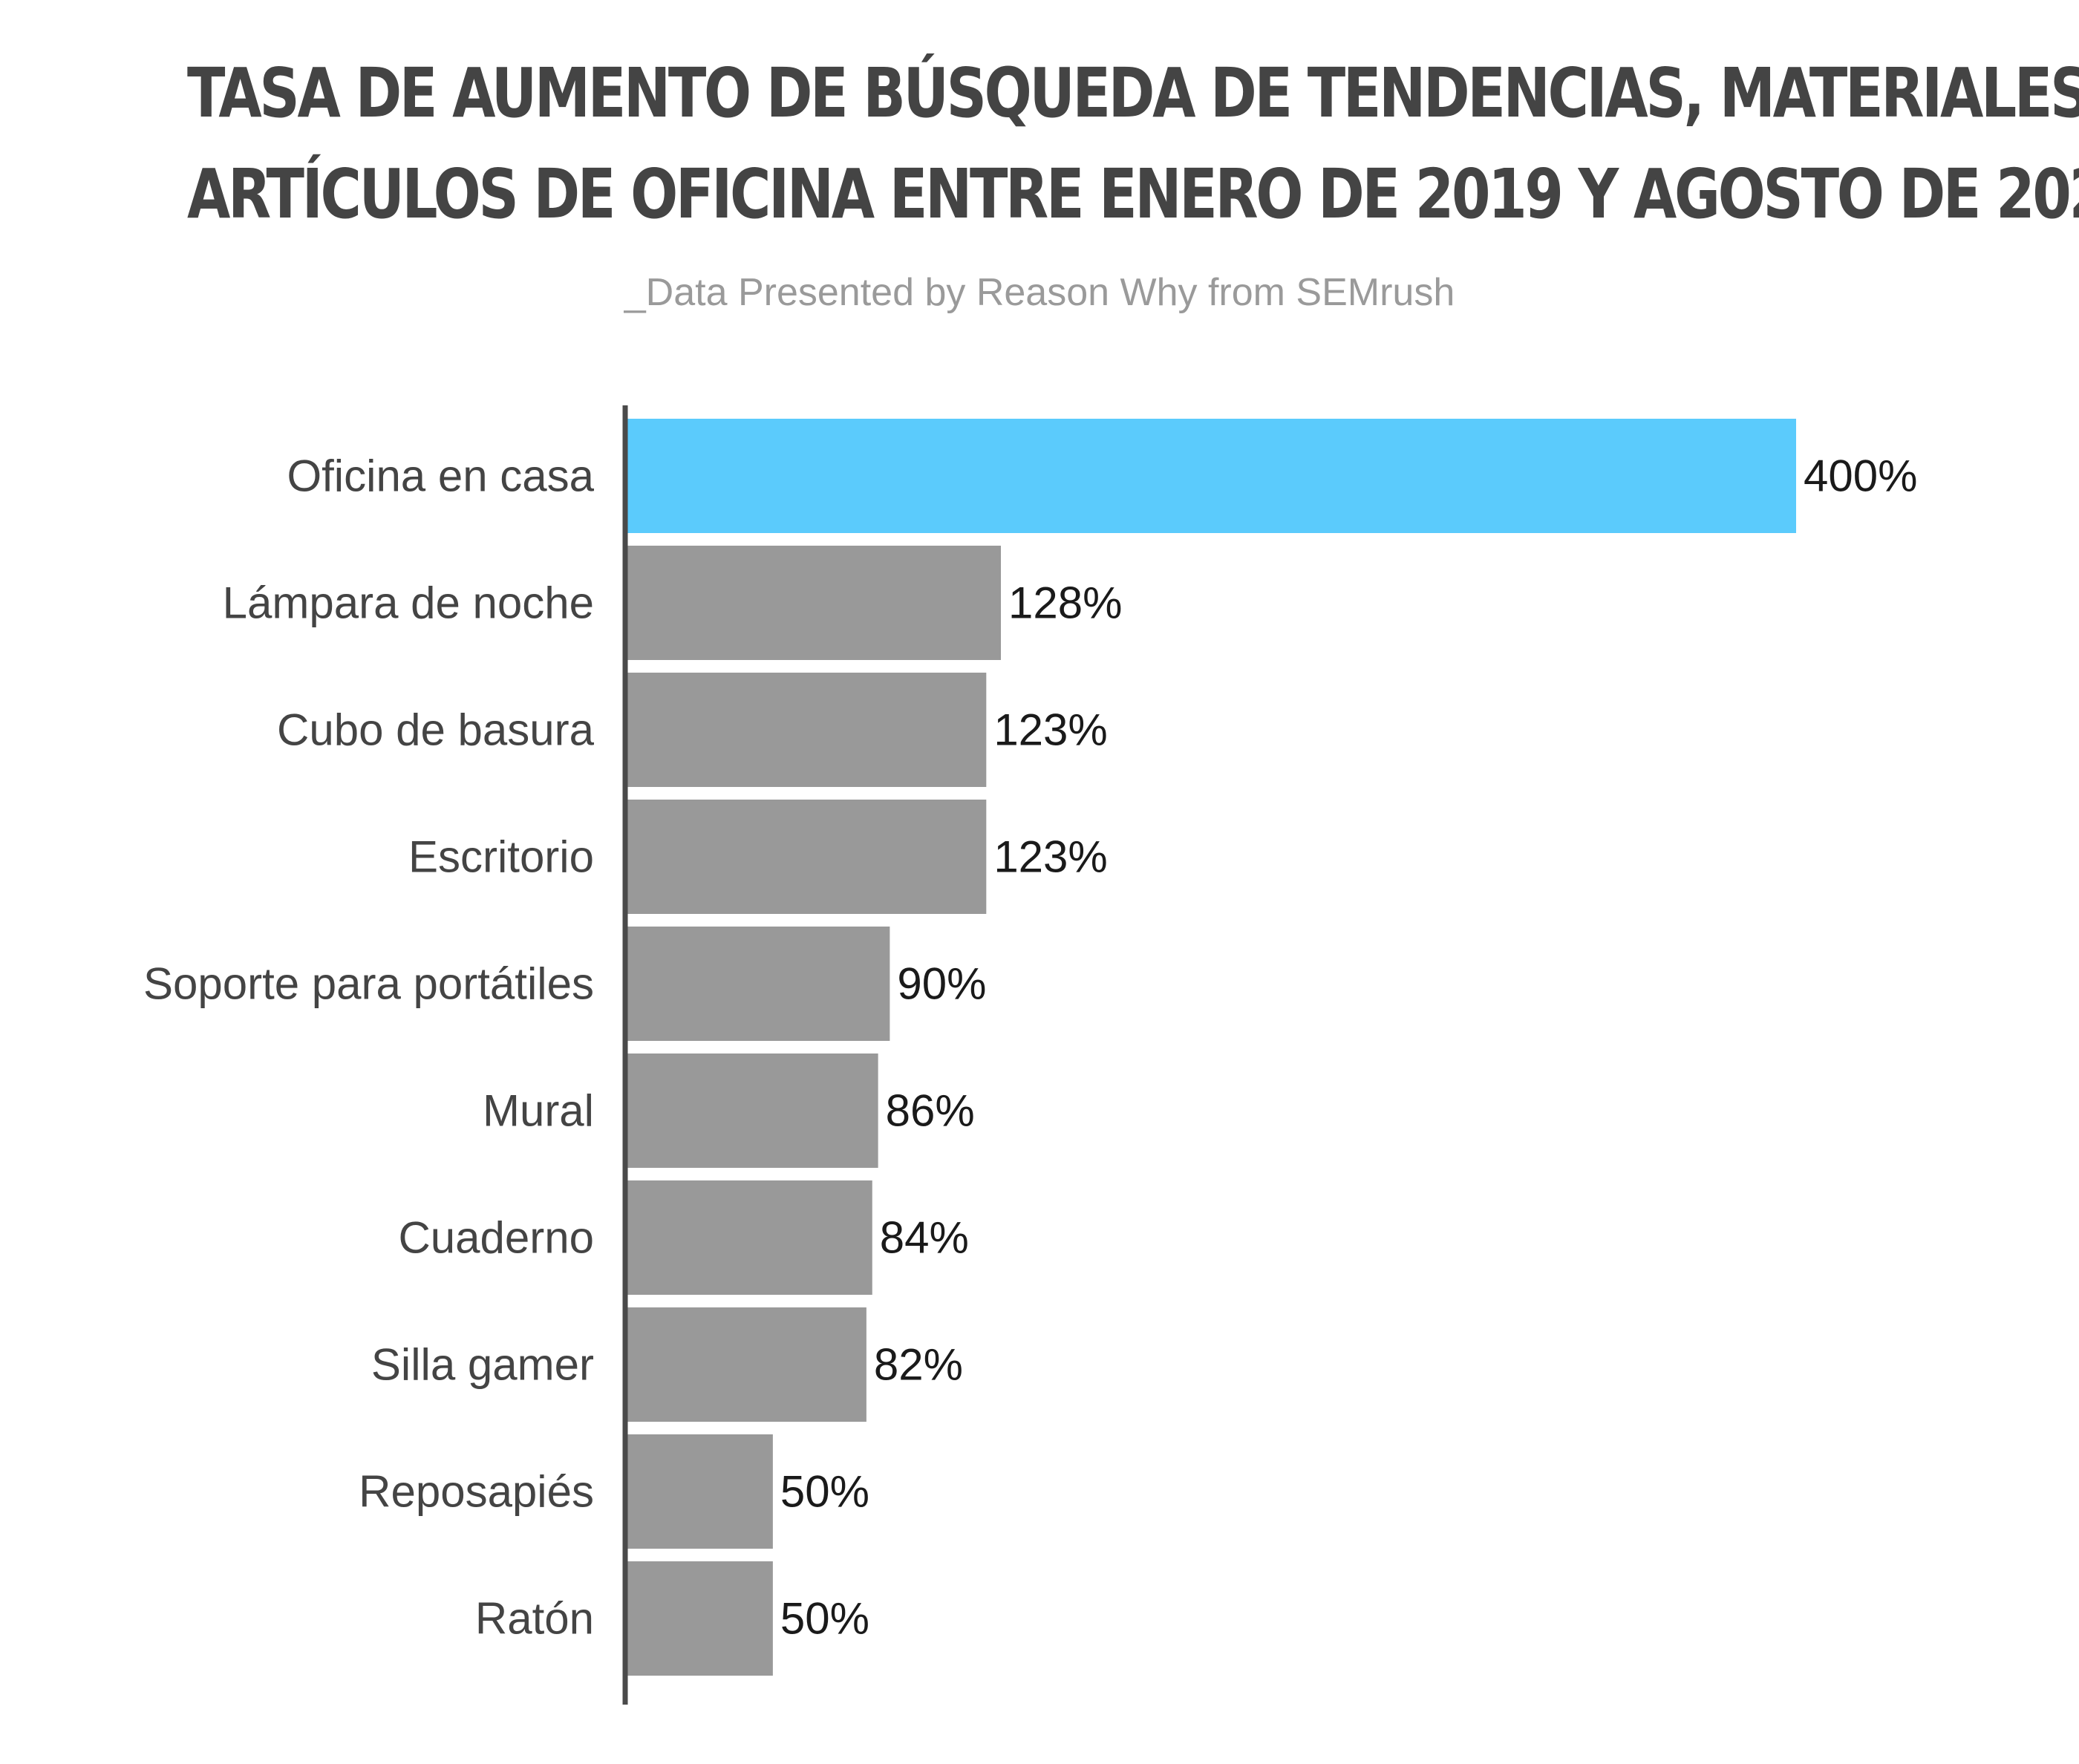 The height and width of the screenshot is (1764, 2079). Describe the element at coordinates (919, 1365) in the screenshot. I see `value-label-silla-gamer: 82%` at that location.